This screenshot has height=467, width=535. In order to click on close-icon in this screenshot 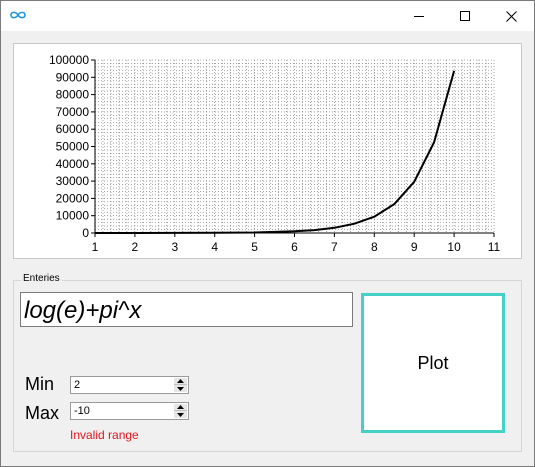, I will do `click(511, 16)`.